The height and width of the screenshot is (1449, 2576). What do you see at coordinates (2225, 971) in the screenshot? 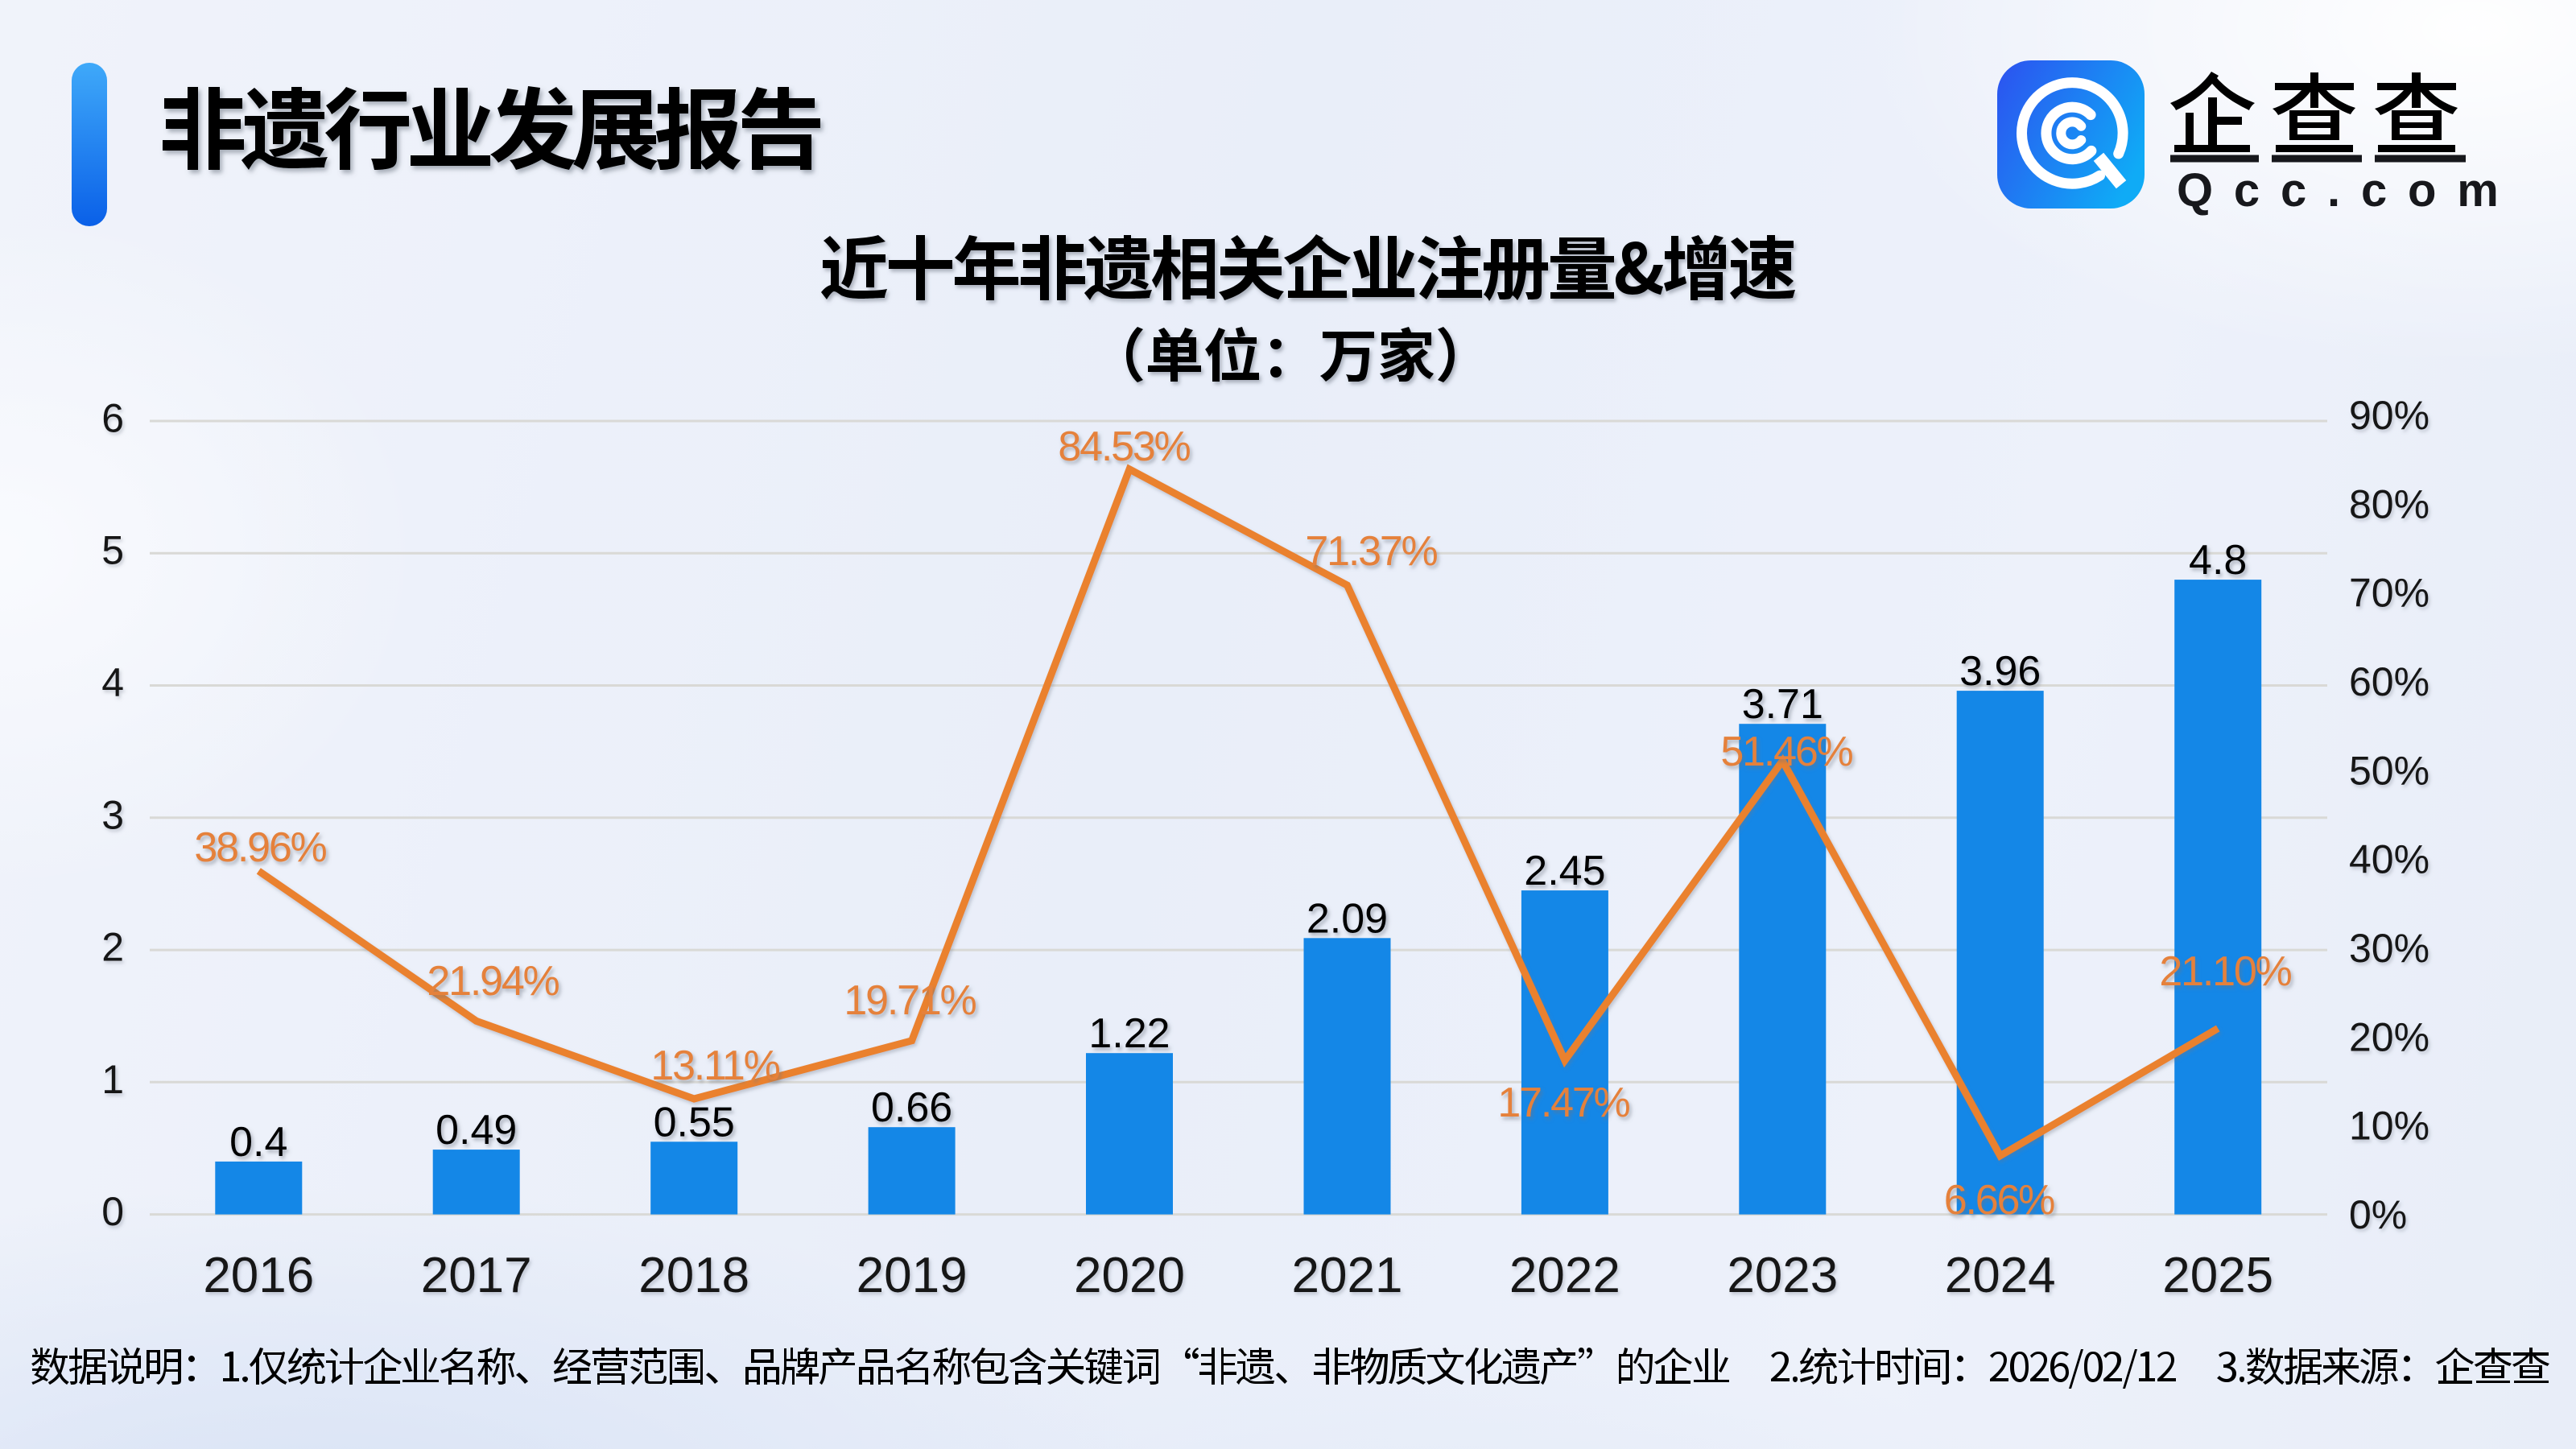
I see `svg-text: 21.10%` at bounding box center [2225, 971].